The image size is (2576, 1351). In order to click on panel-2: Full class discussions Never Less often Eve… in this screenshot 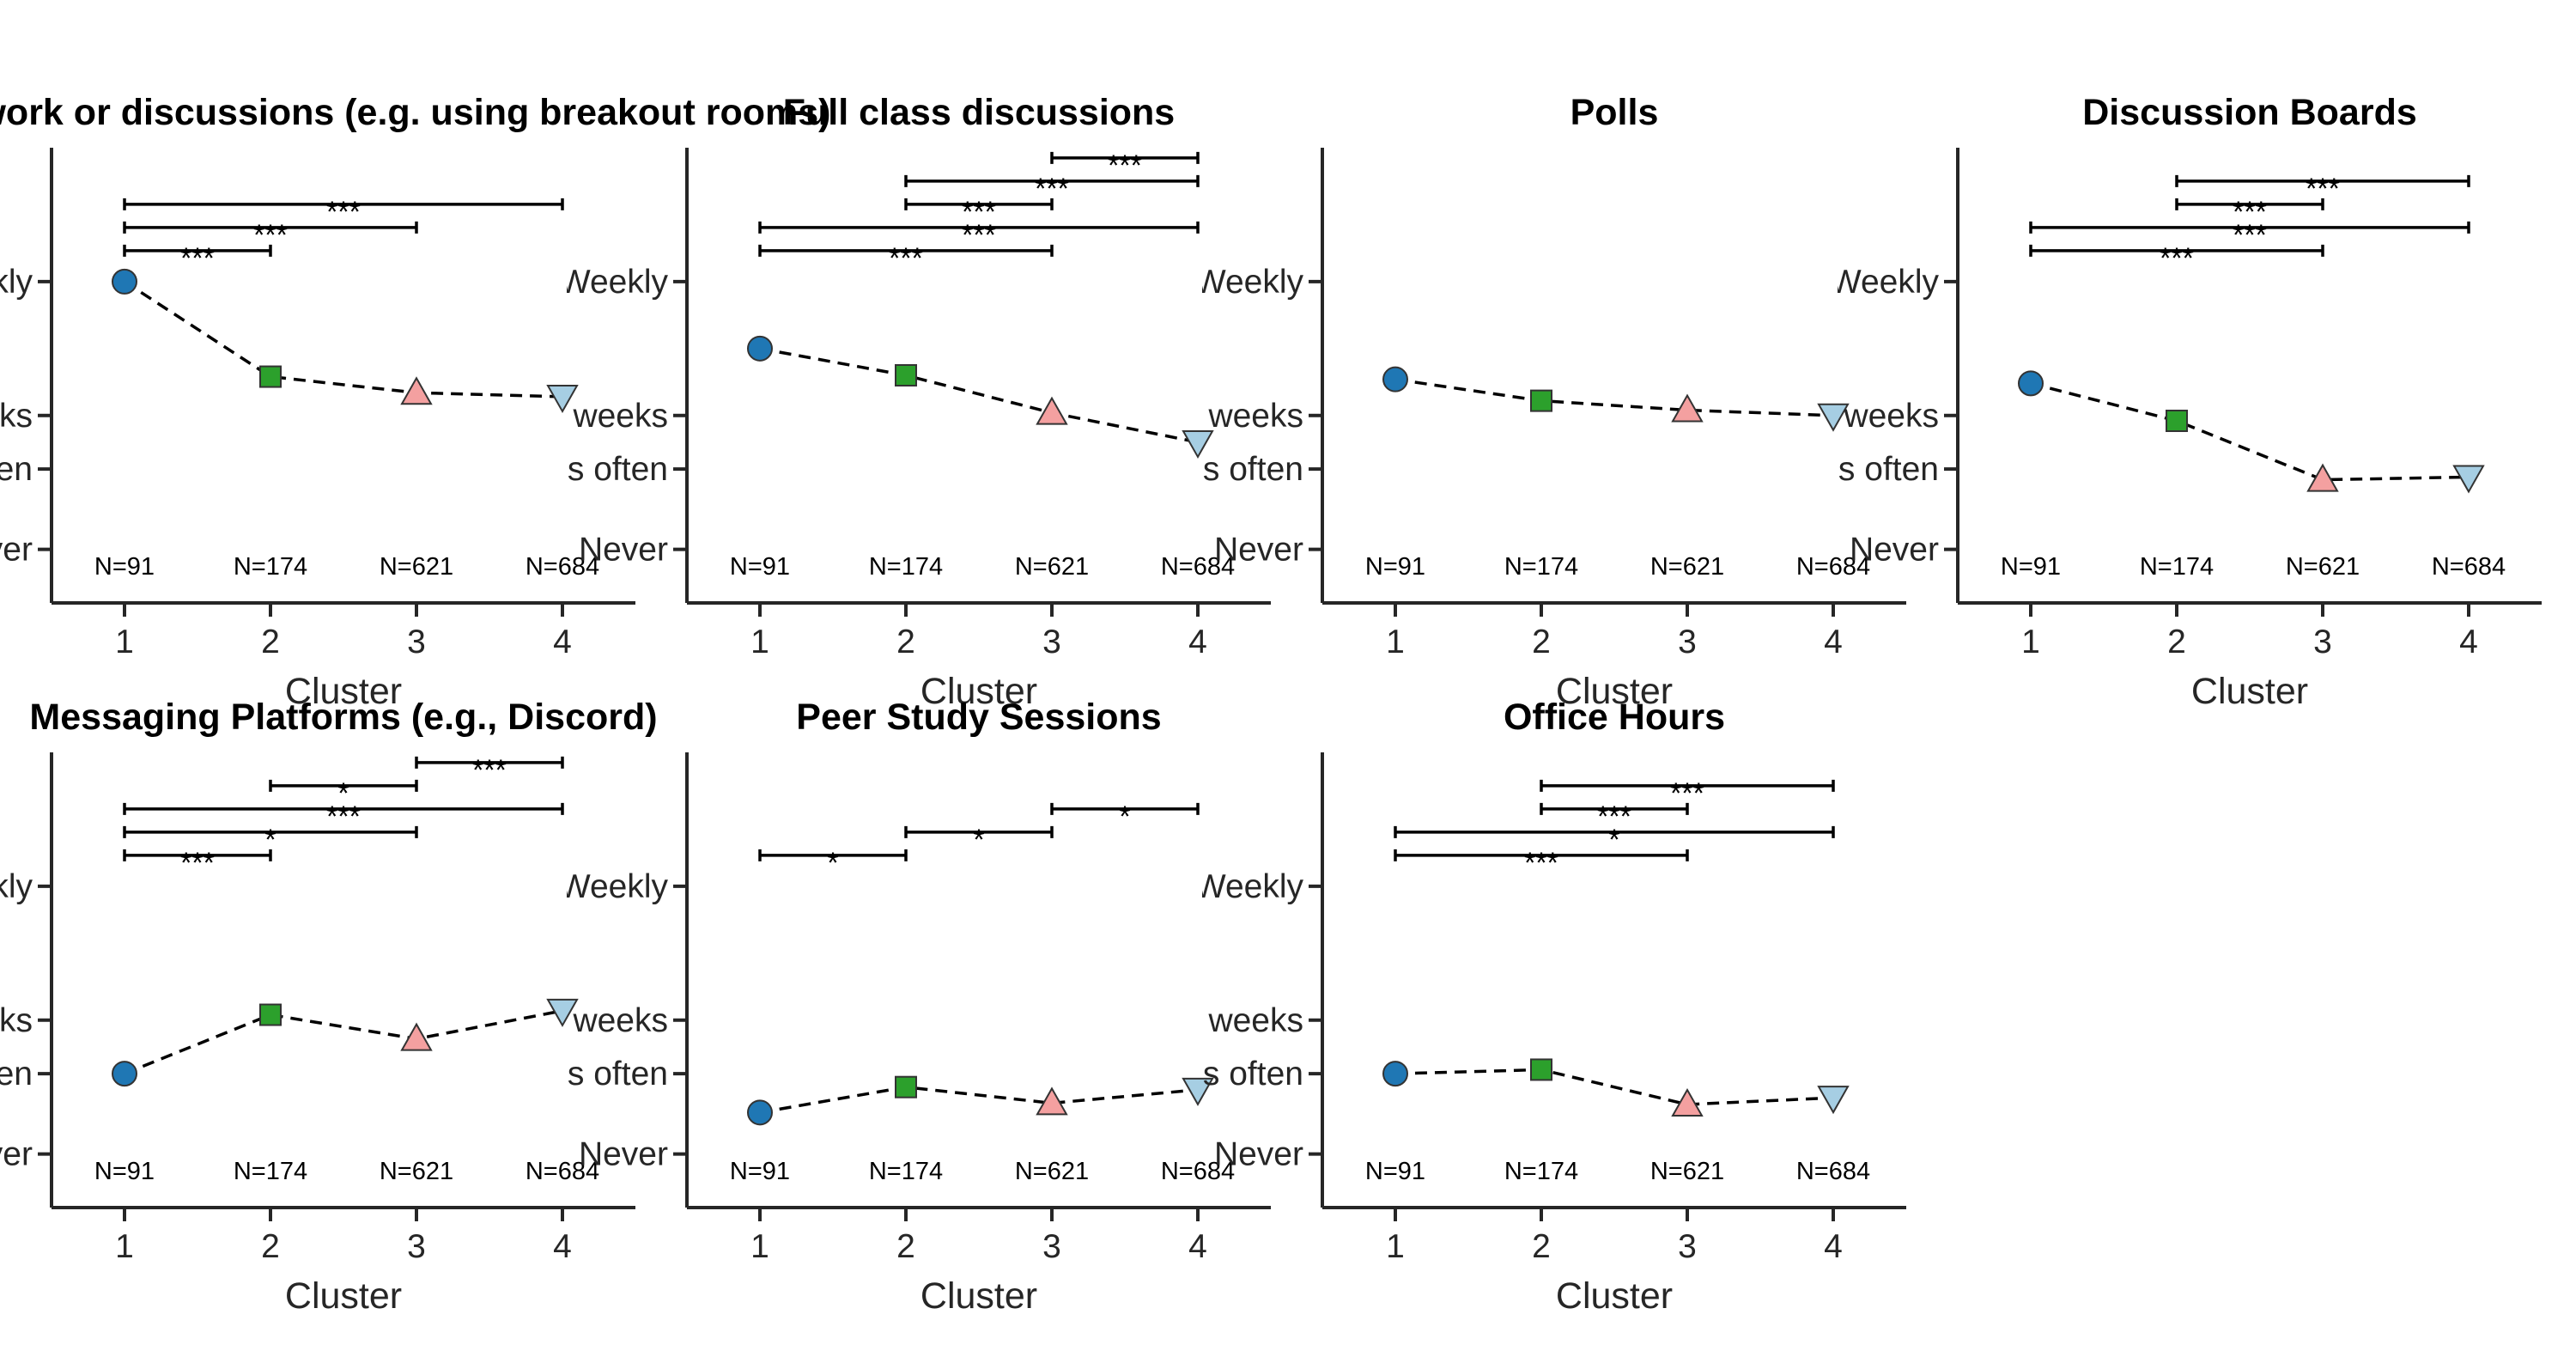, I will do `click(892, 402)`.